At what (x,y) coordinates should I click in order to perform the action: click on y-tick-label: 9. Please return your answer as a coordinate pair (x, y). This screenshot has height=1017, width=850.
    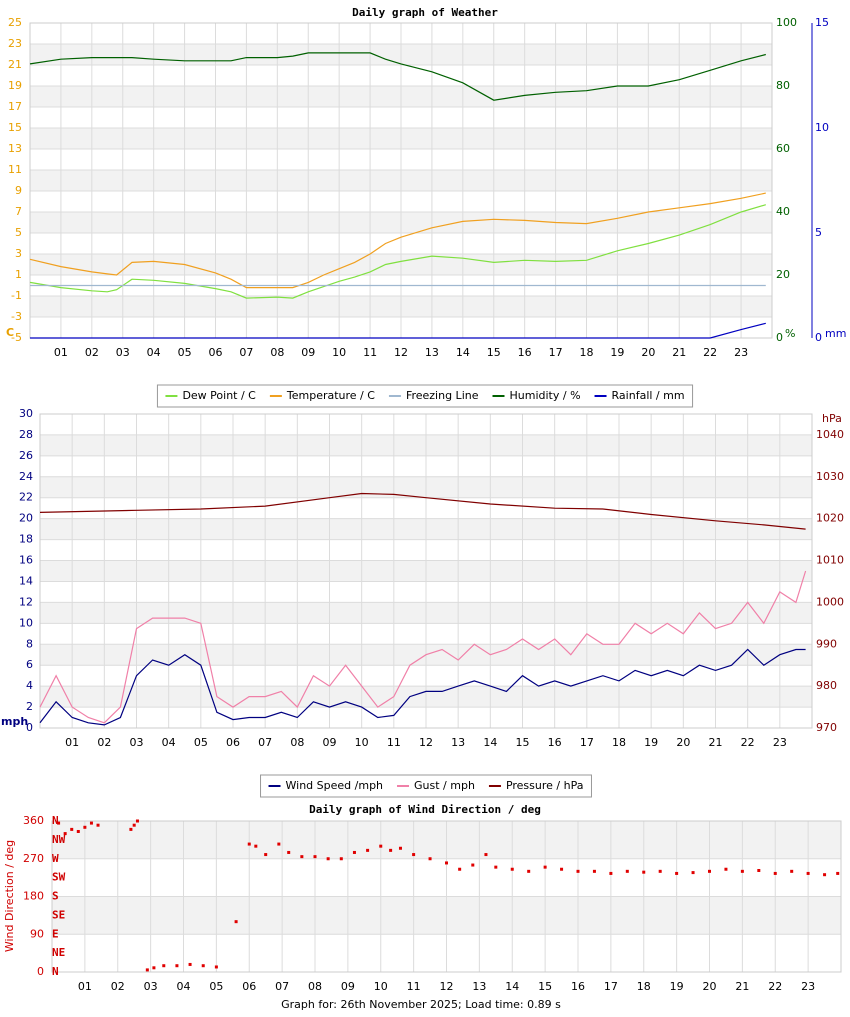
    Looking at the image, I should click on (18, 190).